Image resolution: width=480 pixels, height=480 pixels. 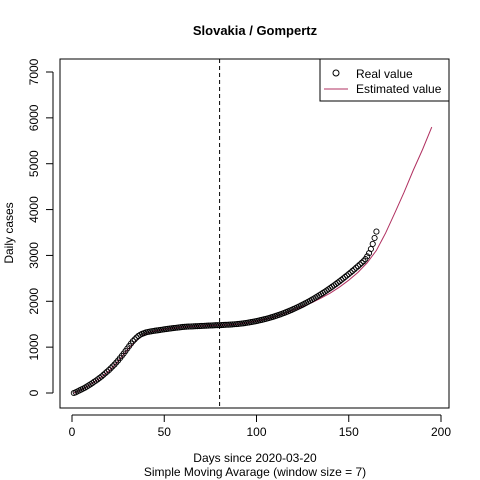 I want to click on y-axis-label: Daily cases, so click(x=9, y=232).